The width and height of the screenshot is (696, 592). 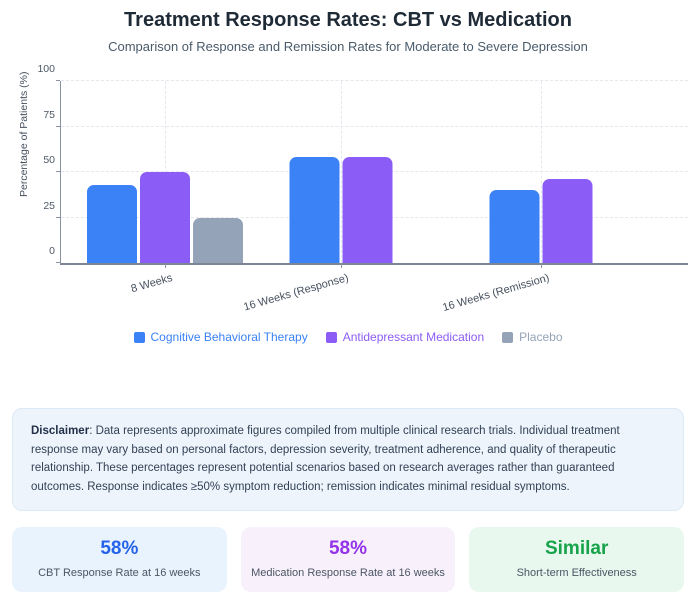 I want to click on stat-card: Similar Short-term Effectiveness, so click(x=577, y=559).